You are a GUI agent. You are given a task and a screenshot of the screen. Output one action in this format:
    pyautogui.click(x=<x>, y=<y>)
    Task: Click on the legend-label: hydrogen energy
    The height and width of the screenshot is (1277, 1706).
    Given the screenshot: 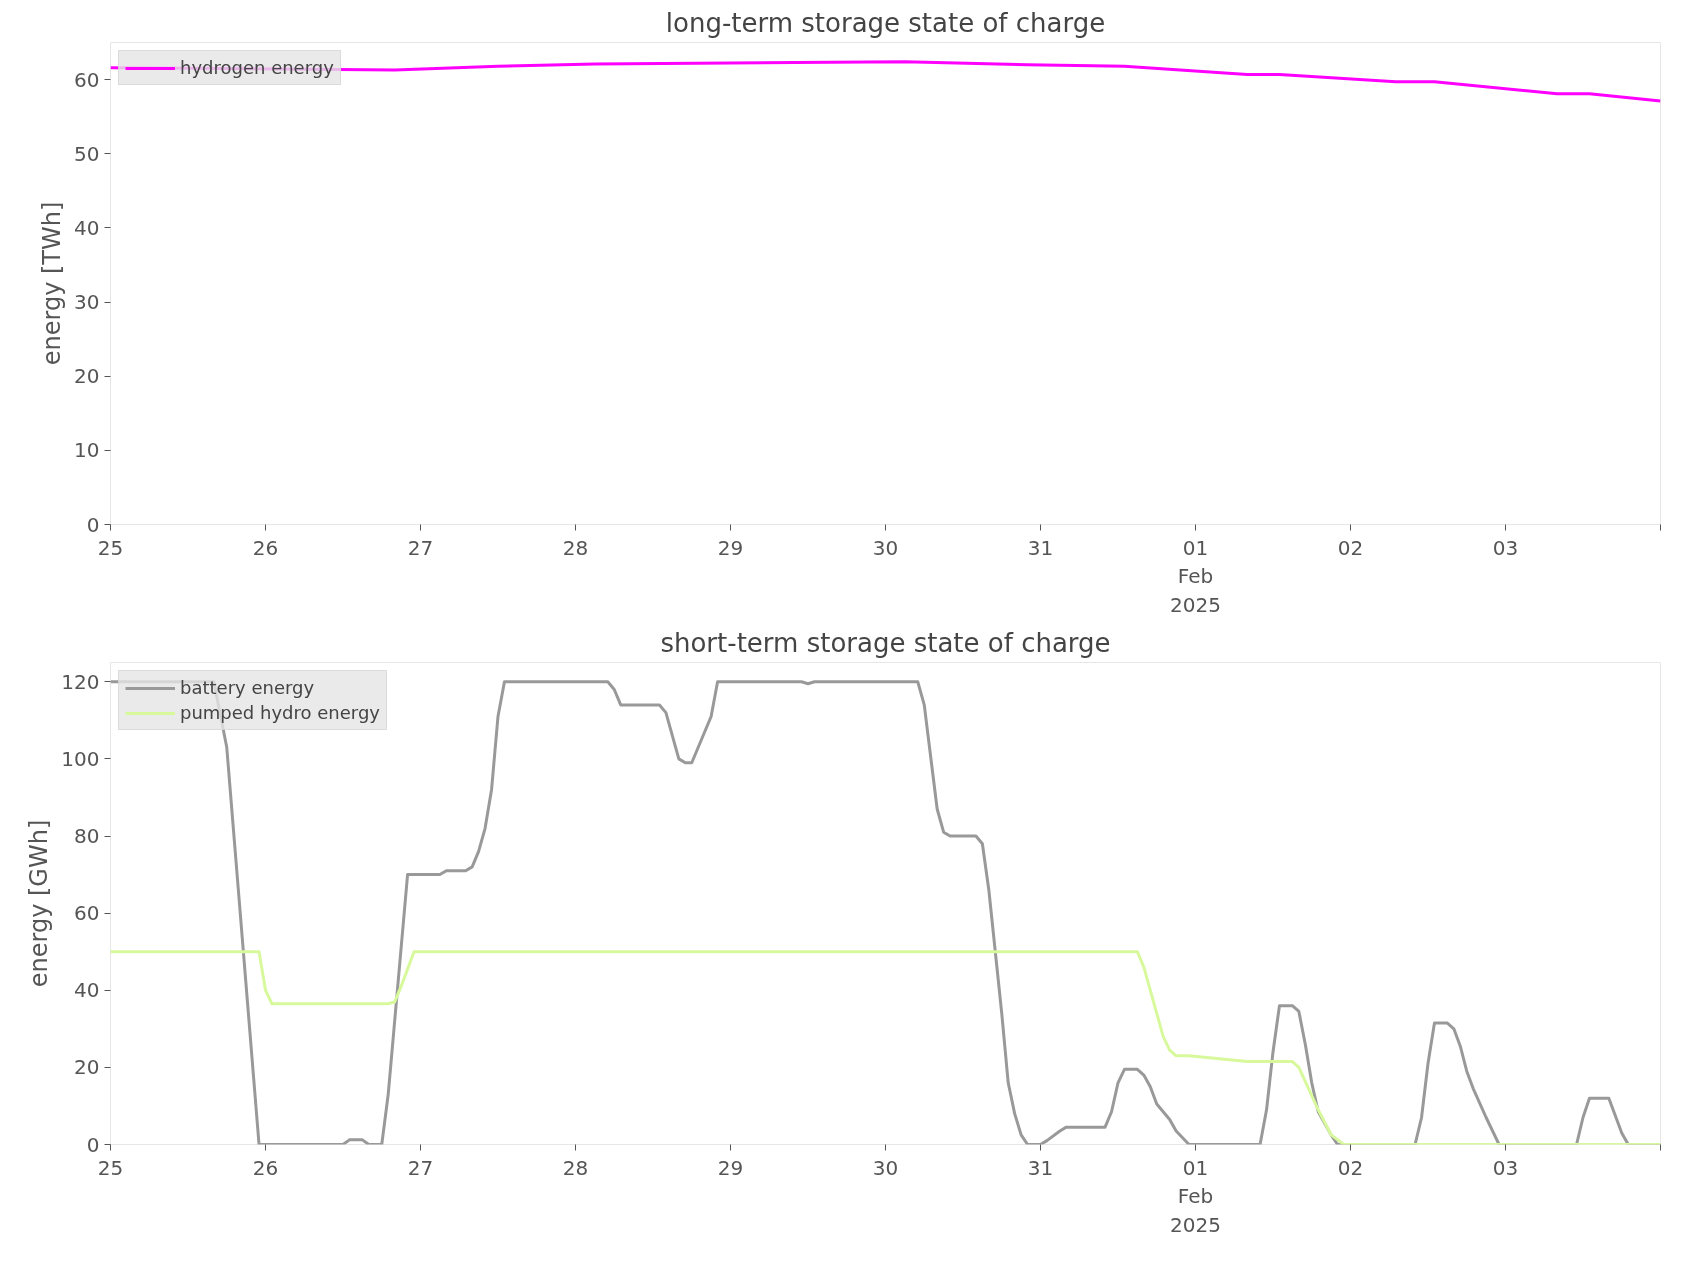 What is the action you would take?
    pyautogui.click(x=257, y=67)
    